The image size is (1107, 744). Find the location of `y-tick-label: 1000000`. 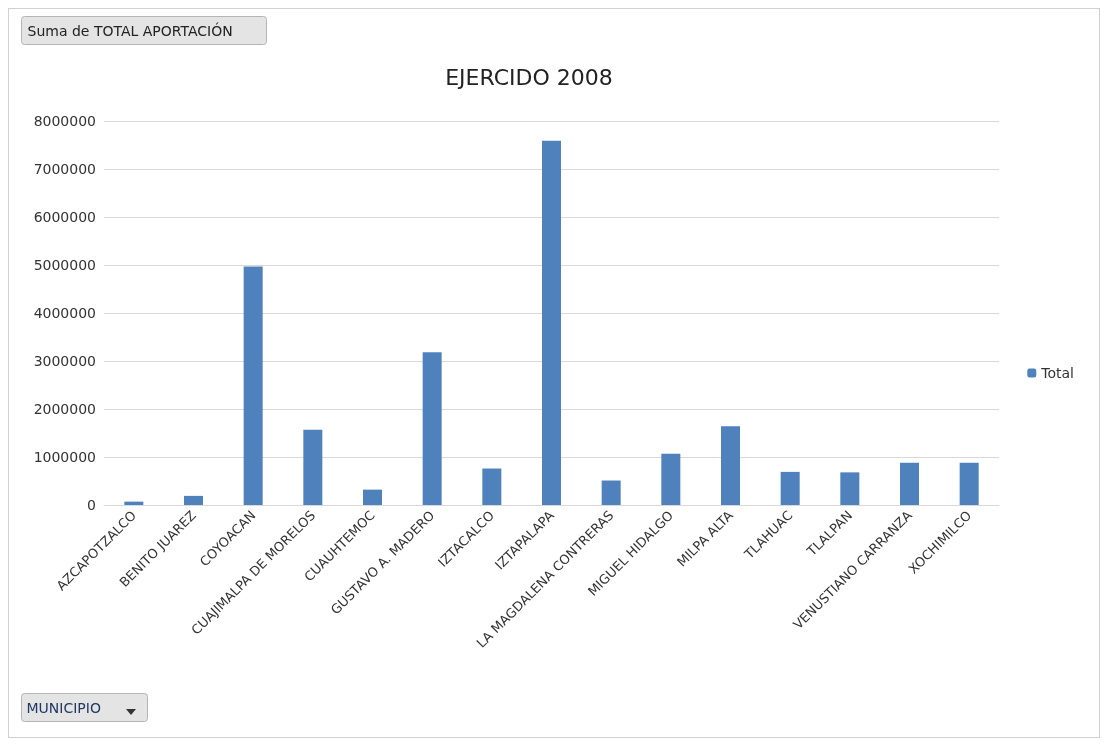

y-tick-label: 1000000 is located at coordinates (64, 457).